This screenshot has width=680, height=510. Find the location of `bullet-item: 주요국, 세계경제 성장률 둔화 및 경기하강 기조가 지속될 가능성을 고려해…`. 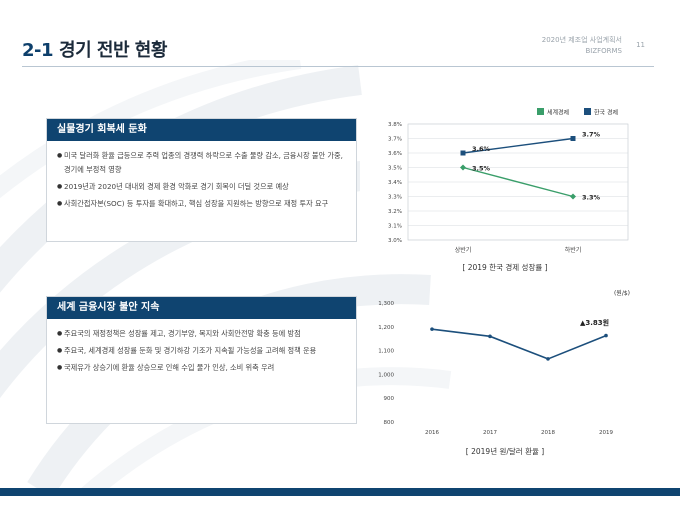

bullet-item: 주요국, 세계경제 성장률 둔화 및 경기하강 기조가 지속될 가능성을 고려해… is located at coordinates (201, 351).